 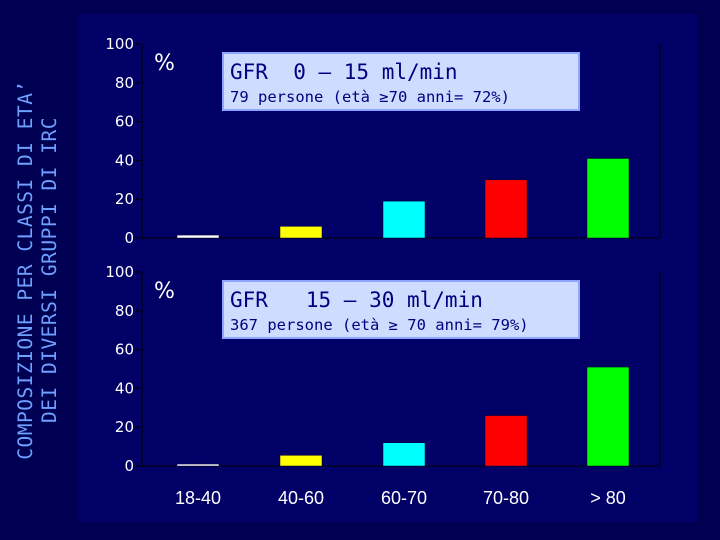 I want to click on x-tick-label: 18-40, so click(x=198, y=498).